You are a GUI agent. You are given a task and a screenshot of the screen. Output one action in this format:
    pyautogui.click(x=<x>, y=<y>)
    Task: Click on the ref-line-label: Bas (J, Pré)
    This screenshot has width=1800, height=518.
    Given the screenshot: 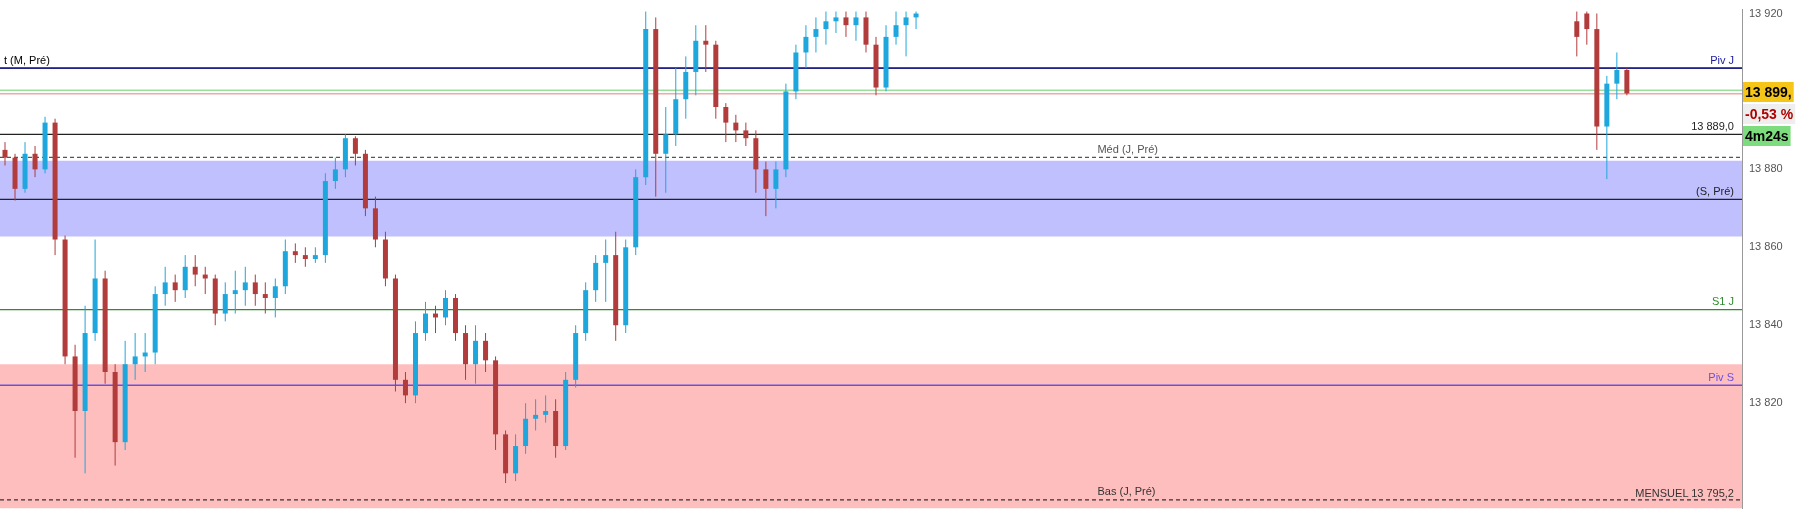 What is the action you would take?
    pyautogui.click(x=1126, y=491)
    